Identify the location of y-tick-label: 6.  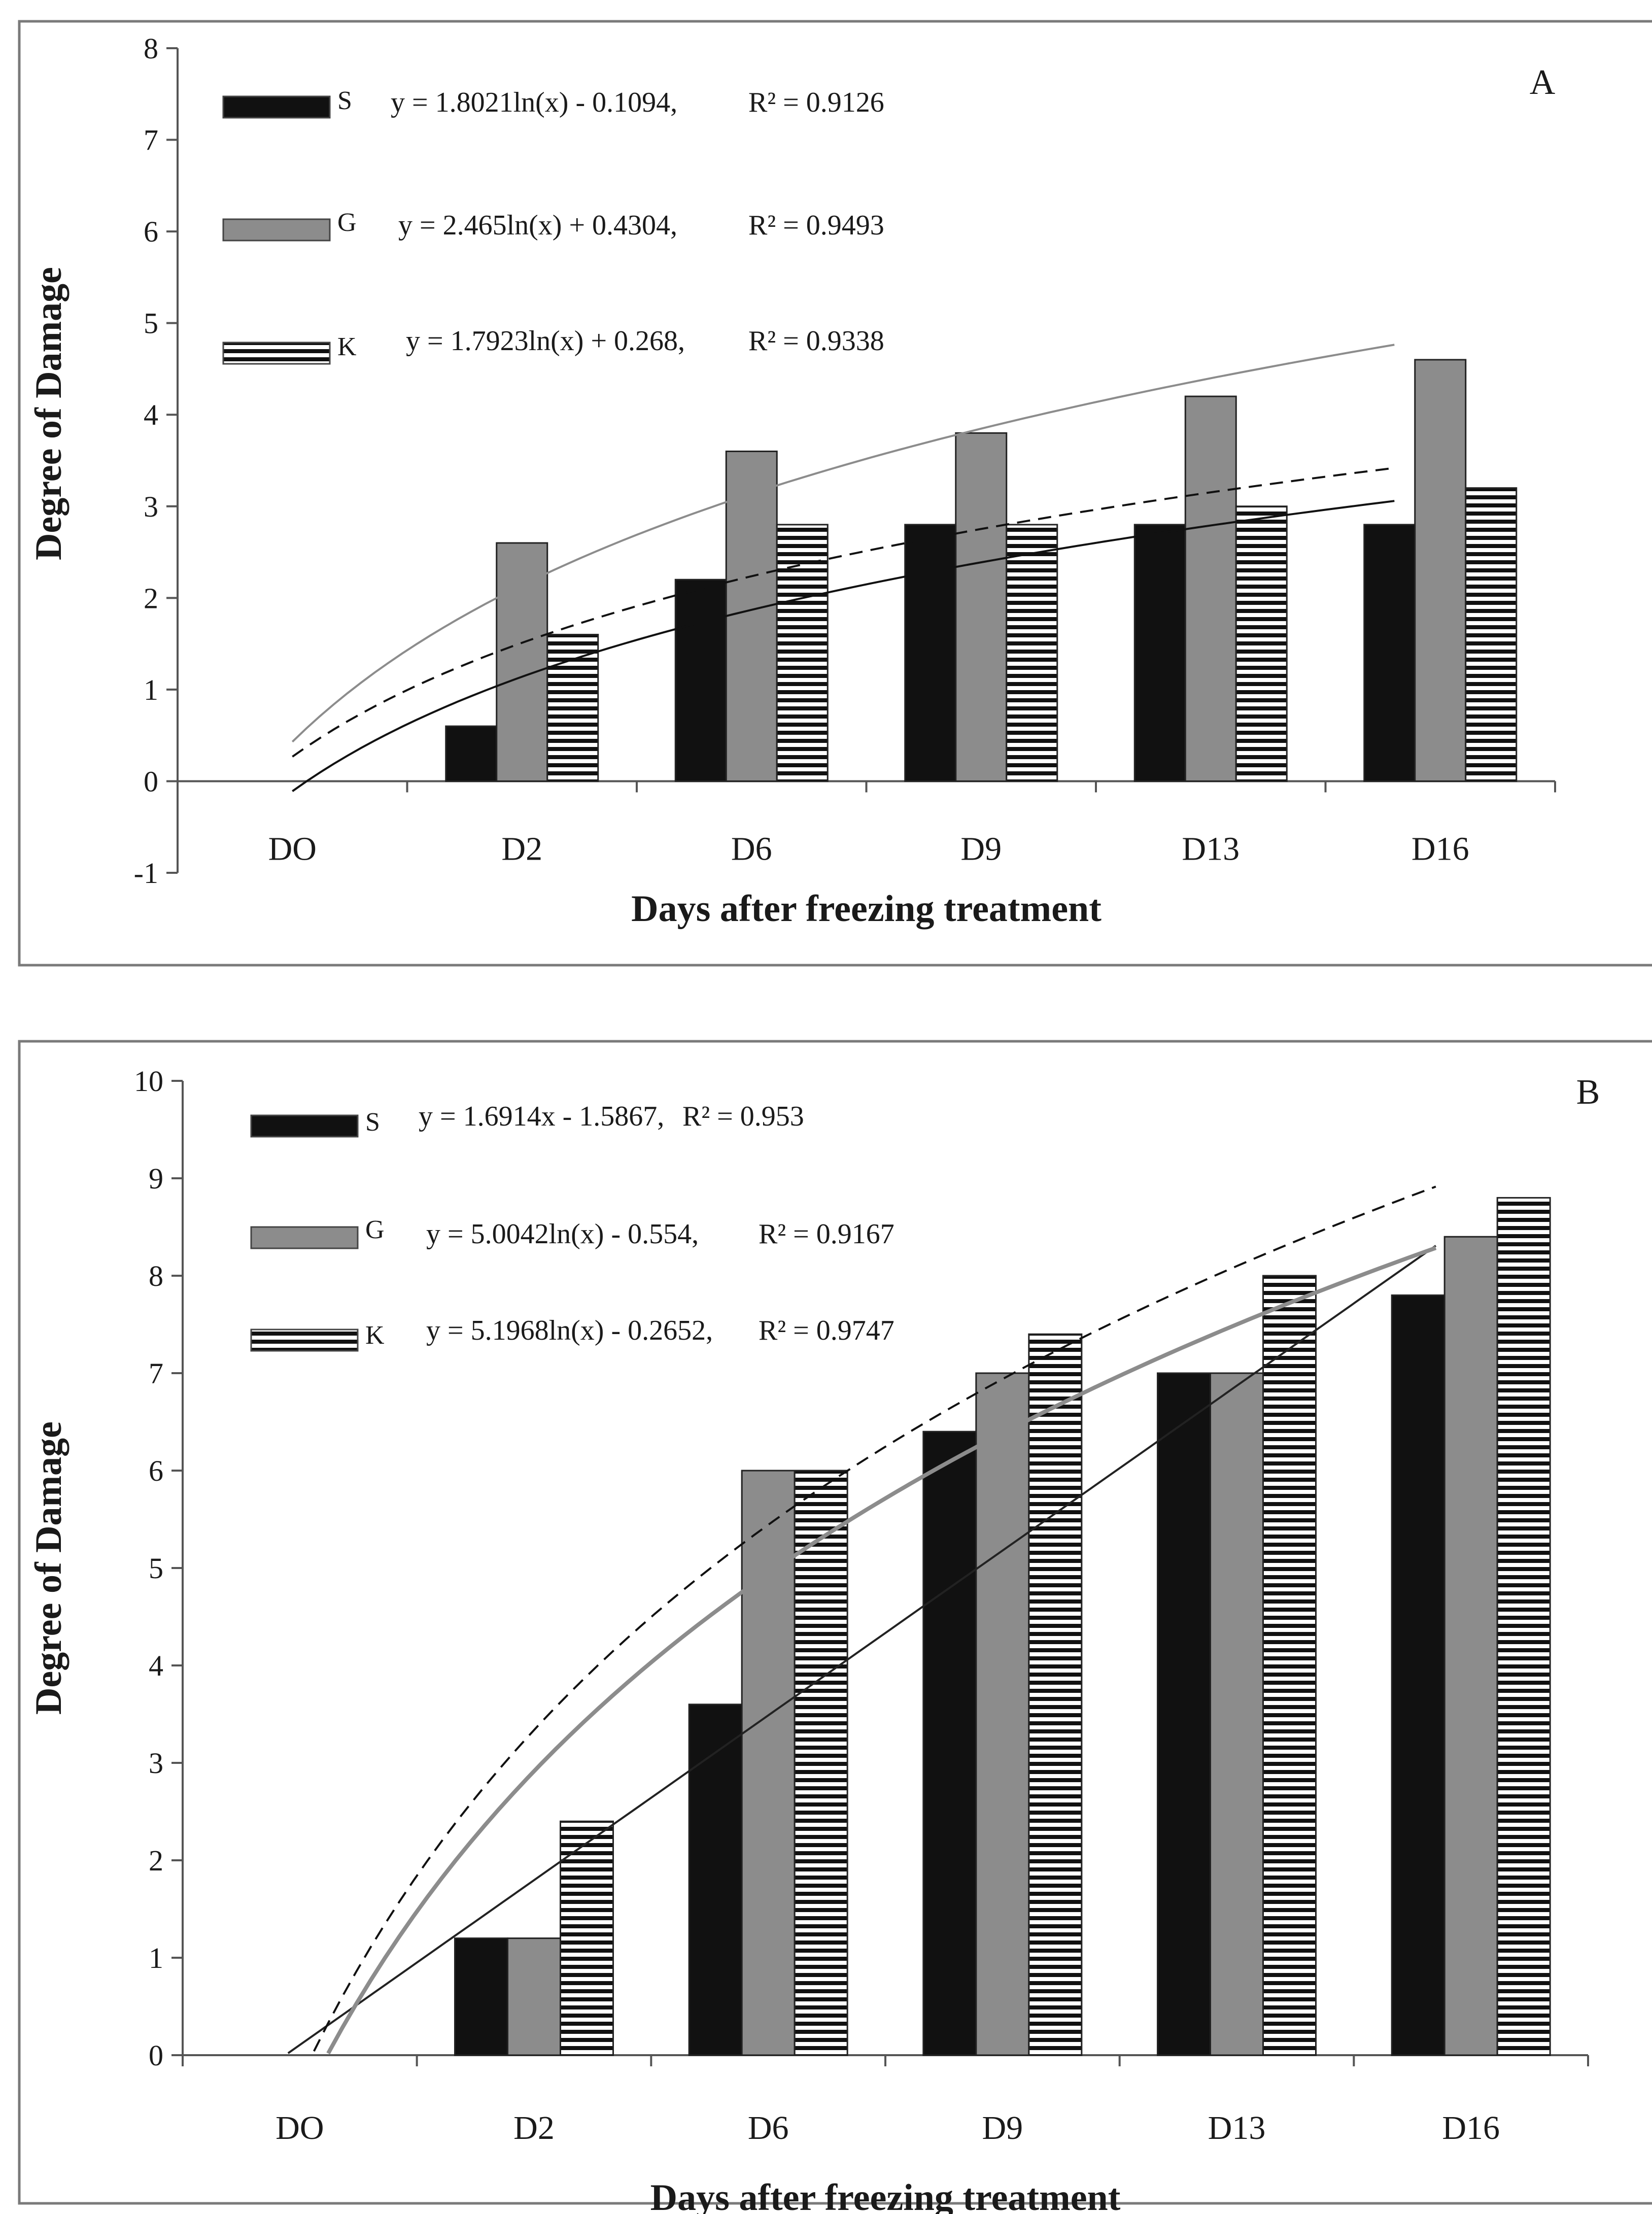
(151, 231).